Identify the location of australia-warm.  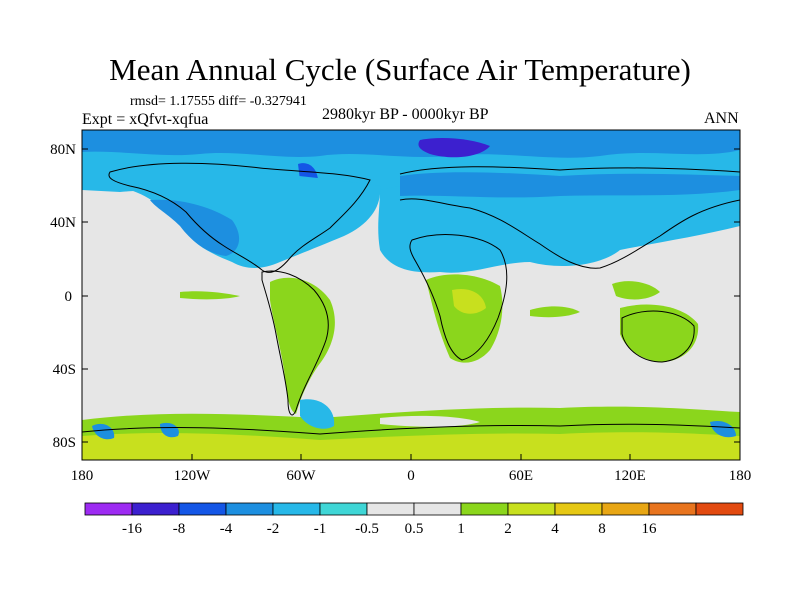
(659, 333).